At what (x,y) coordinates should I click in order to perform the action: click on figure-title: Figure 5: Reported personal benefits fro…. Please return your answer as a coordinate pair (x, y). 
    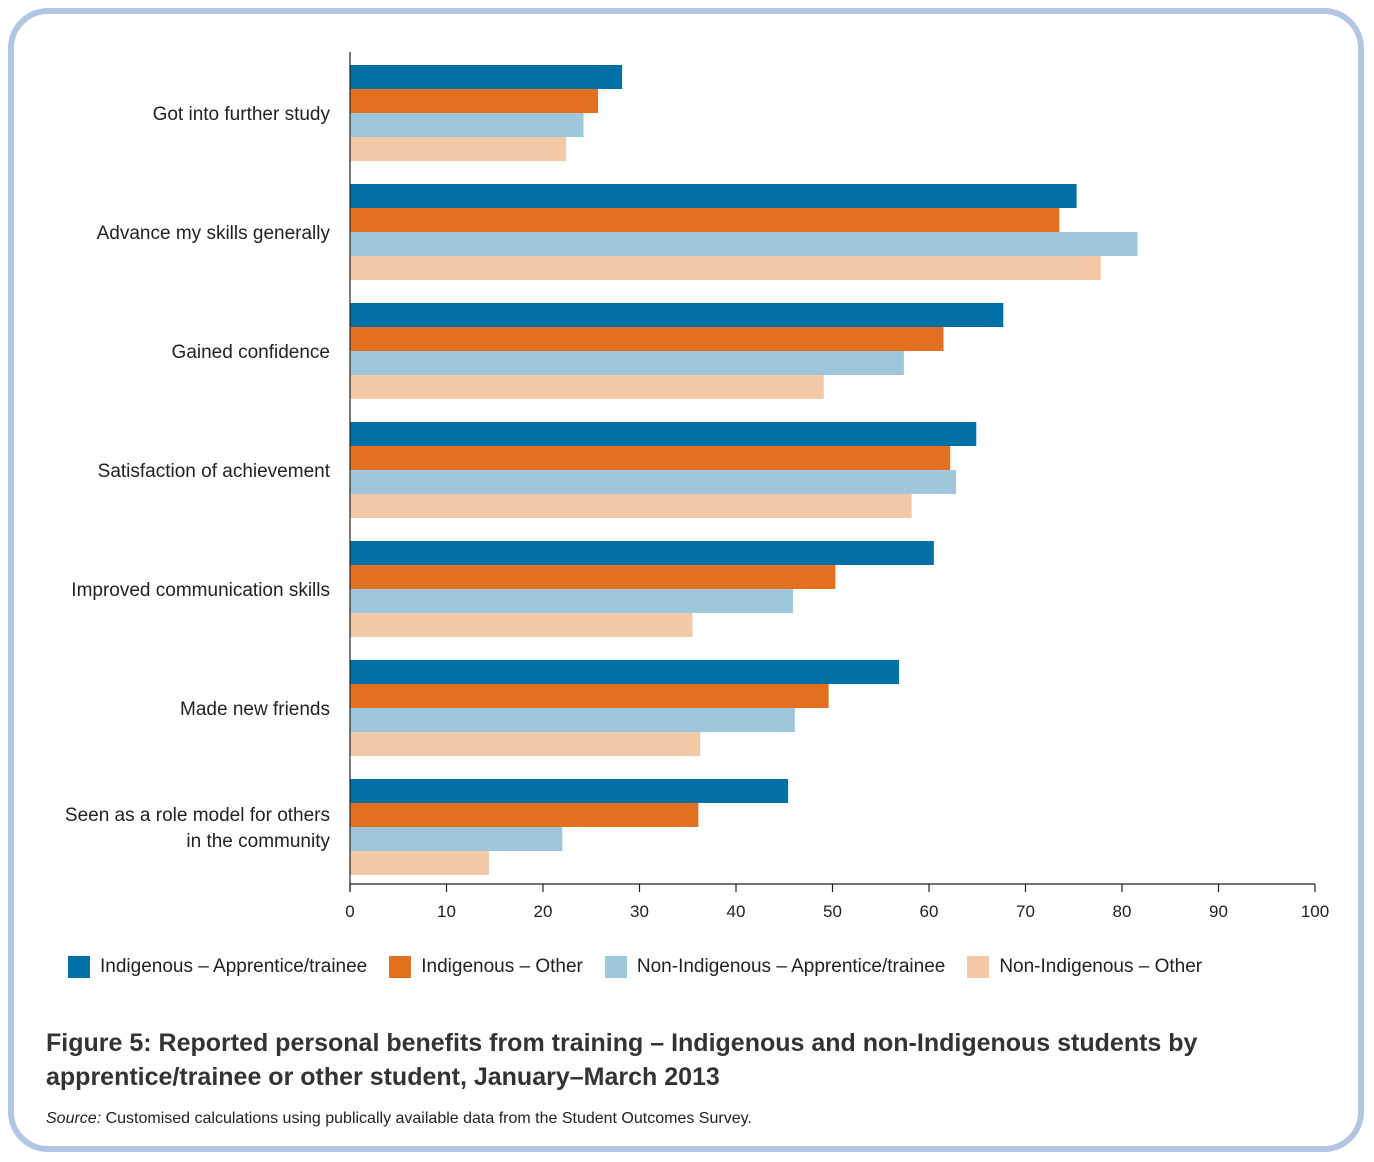
    Looking at the image, I should click on (622, 1060).